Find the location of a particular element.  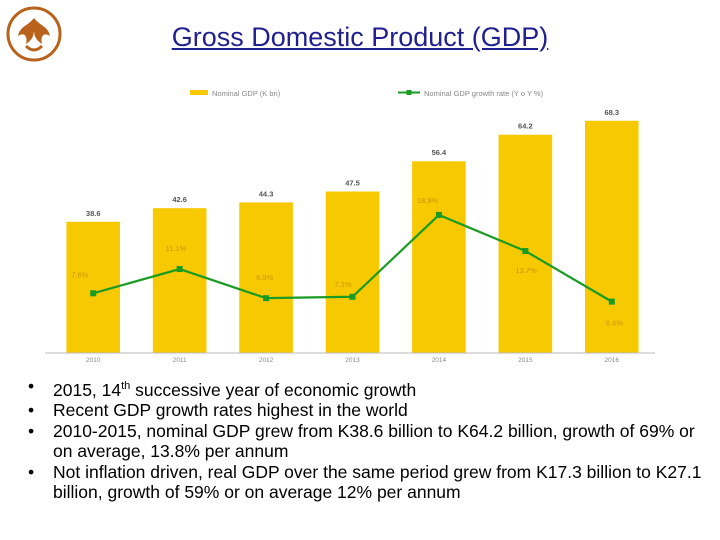

legend-marker-line is located at coordinates (409, 92).